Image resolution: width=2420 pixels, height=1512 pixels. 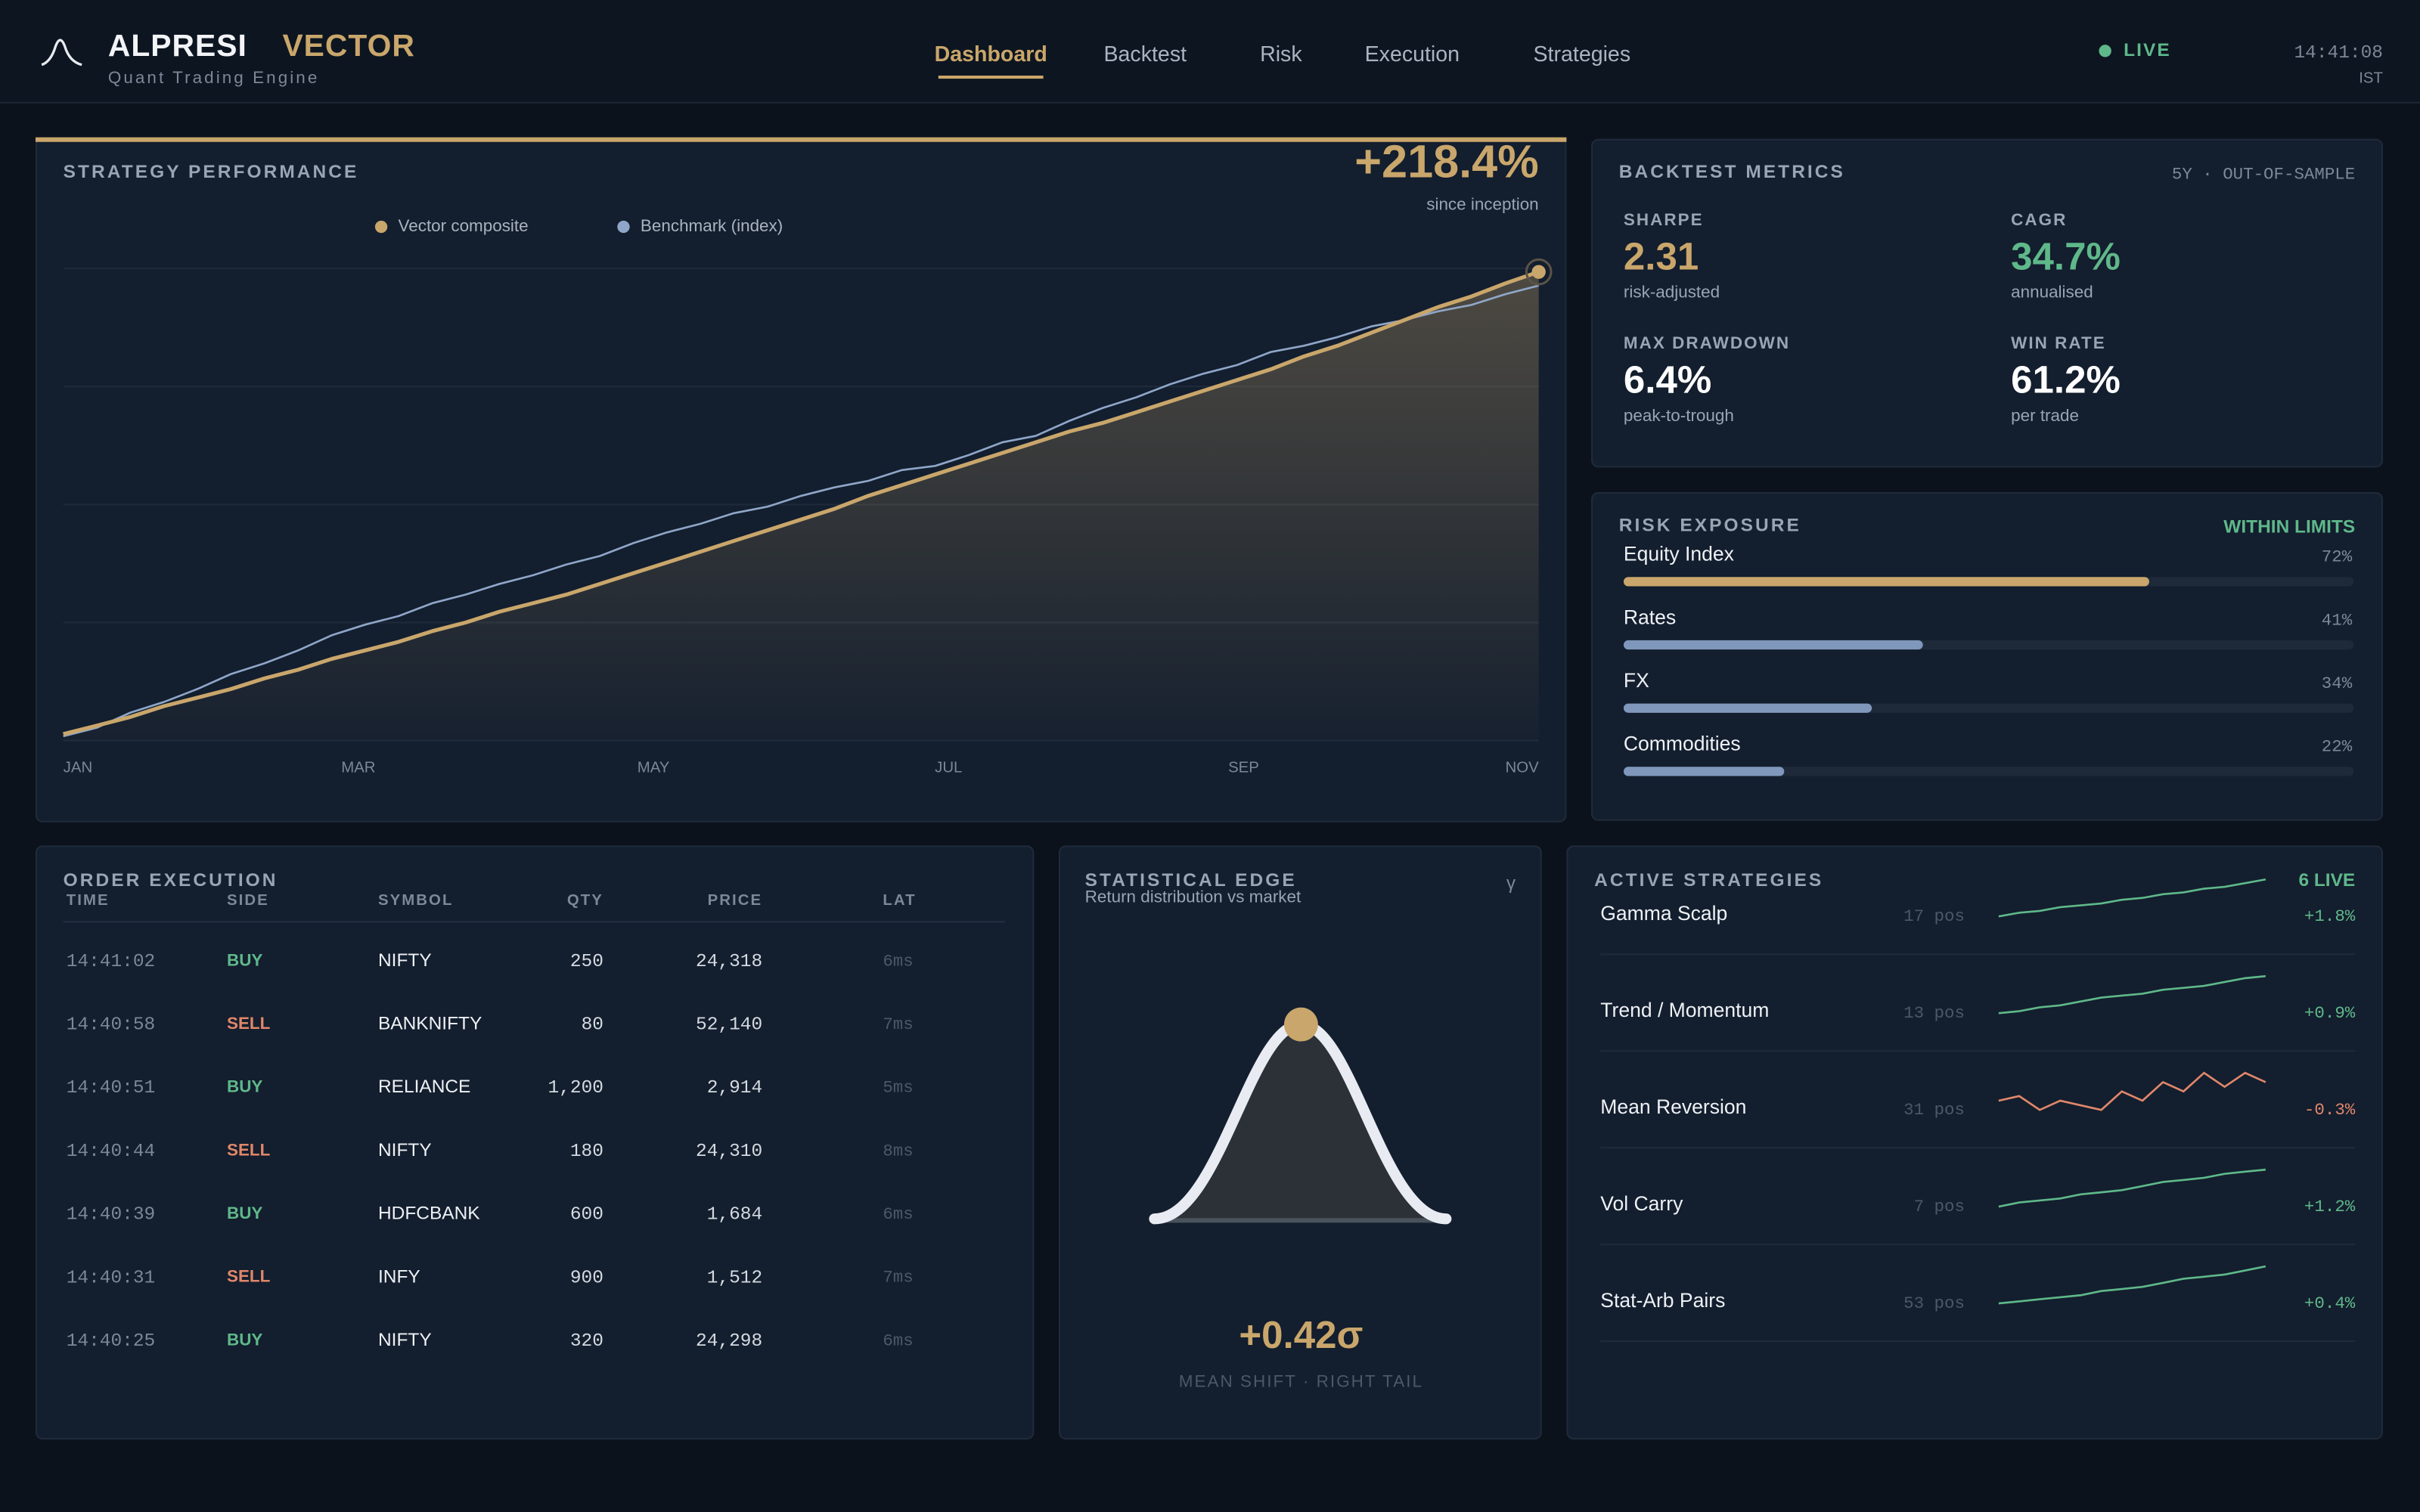 What do you see at coordinates (415, 900) in the screenshot?
I see `column-header: SYMBOL` at bounding box center [415, 900].